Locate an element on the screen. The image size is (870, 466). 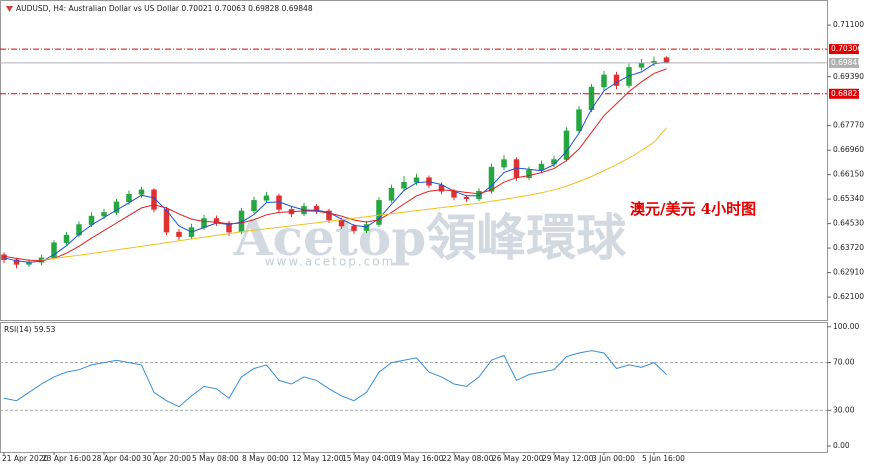
rsi-title: RSI(14) 59.53 is located at coordinates (30, 329).